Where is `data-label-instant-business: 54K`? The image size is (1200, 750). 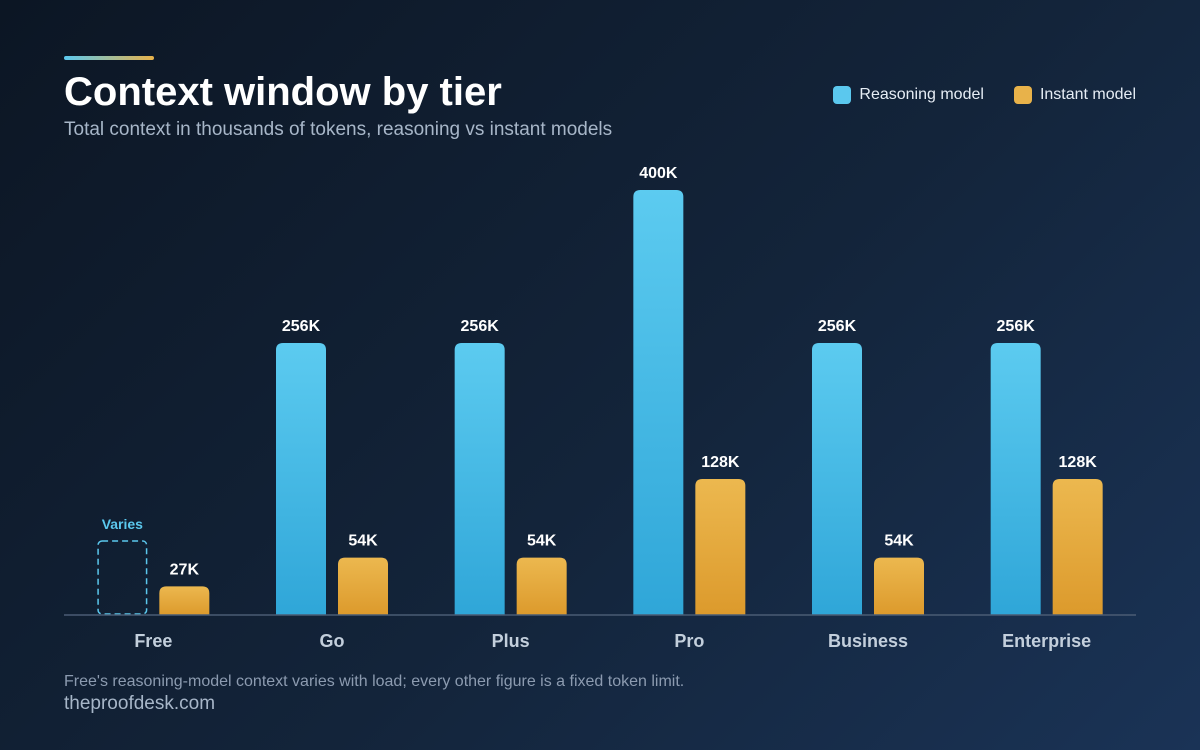
data-label-instant-business: 54K is located at coordinates (899, 541).